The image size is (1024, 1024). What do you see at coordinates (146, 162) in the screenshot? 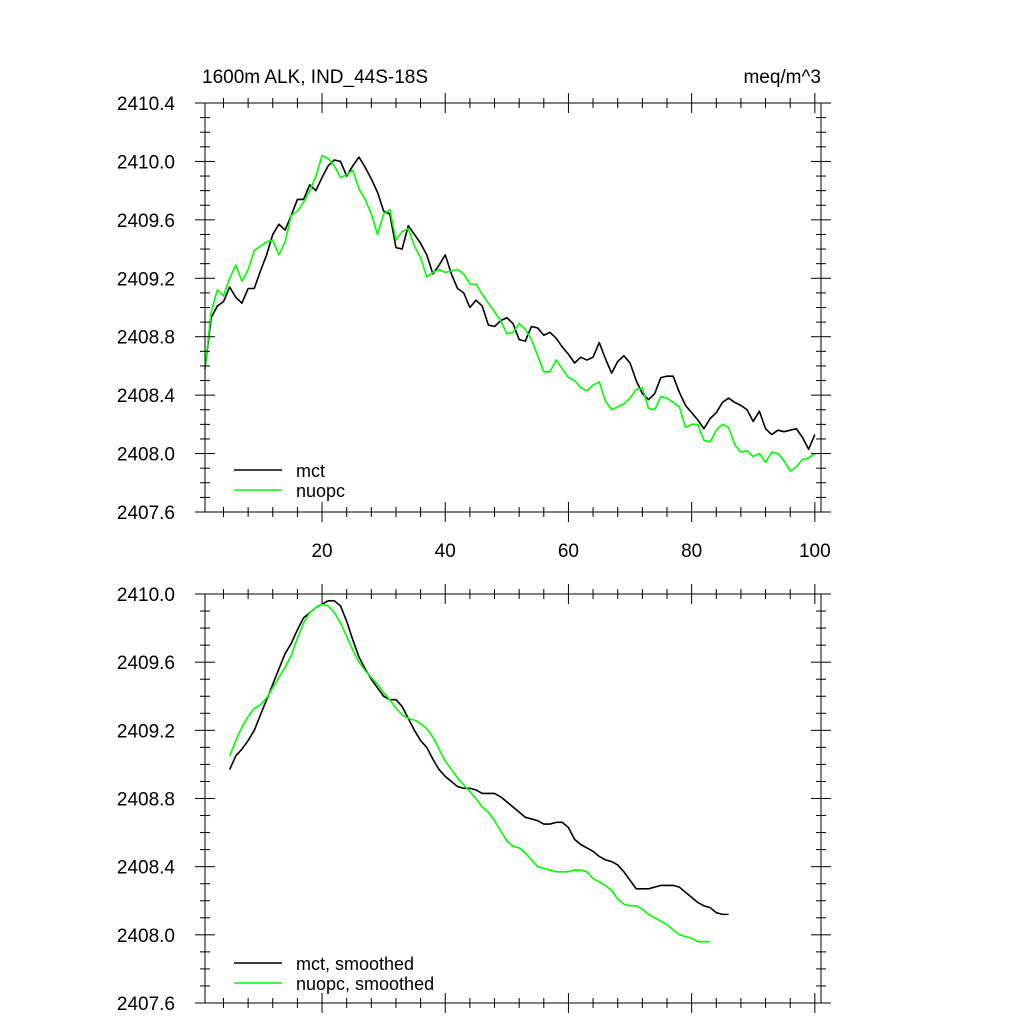
I see `top-y-tick-label: 2410.0` at bounding box center [146, 162].